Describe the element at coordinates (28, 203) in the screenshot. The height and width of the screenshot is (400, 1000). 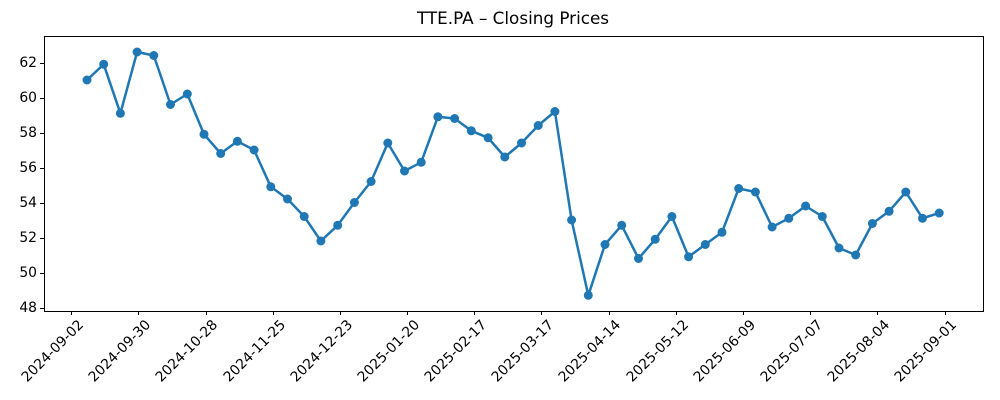
I see `y-axis-tick-label: 54` at that location.